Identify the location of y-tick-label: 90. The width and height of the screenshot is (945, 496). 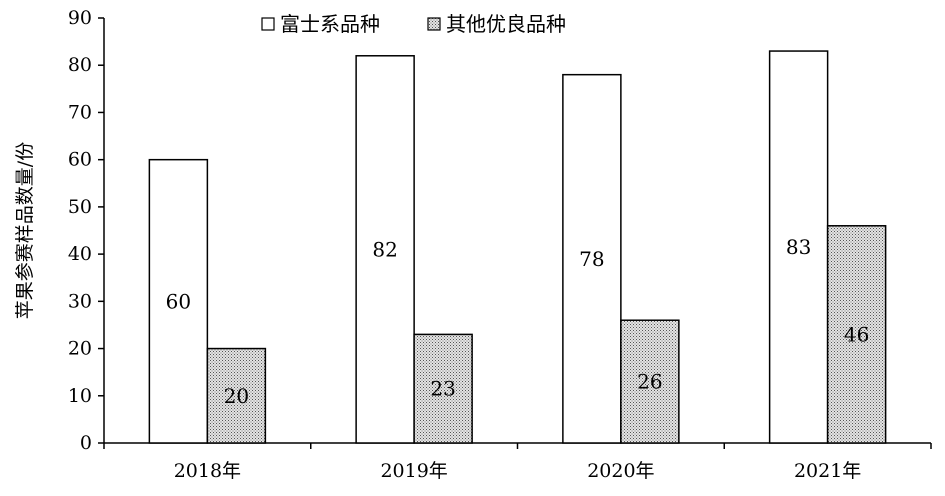
(80, 18).